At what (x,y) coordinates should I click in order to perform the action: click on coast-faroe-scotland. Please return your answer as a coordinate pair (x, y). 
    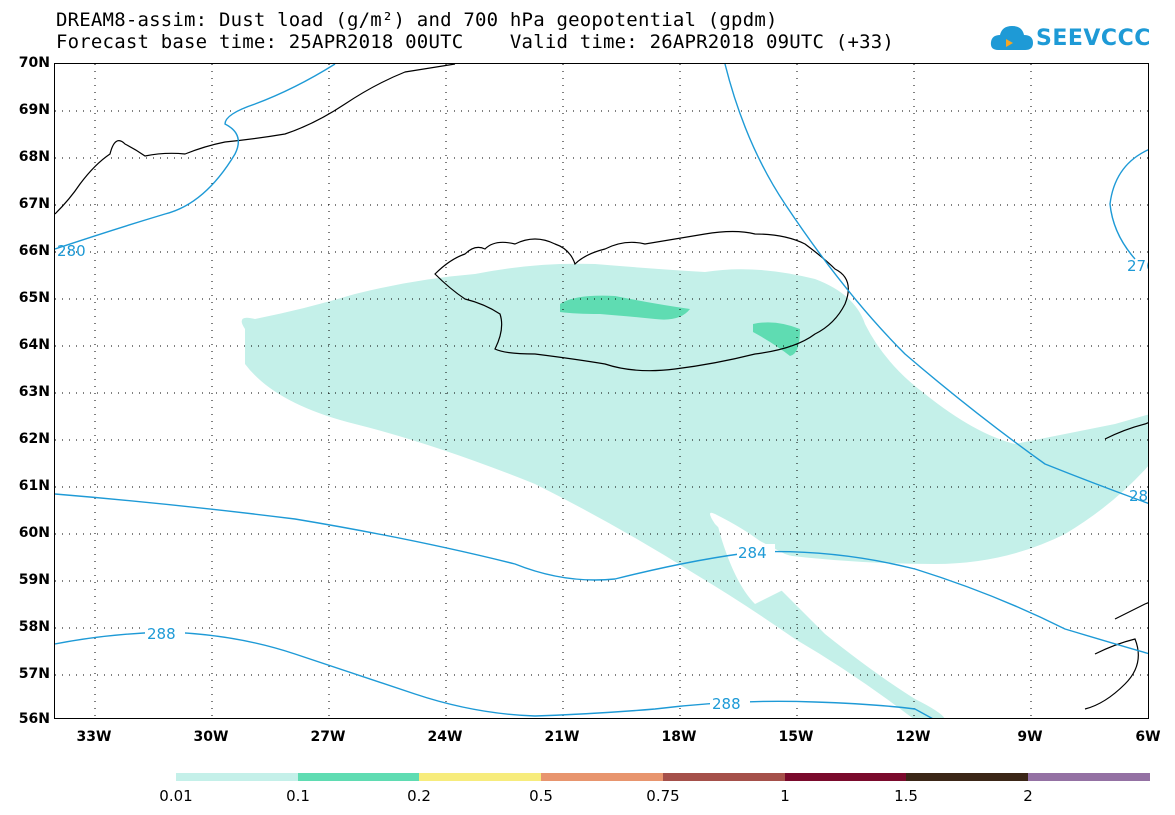
    Looking at the image, I should click on (1116, 566).